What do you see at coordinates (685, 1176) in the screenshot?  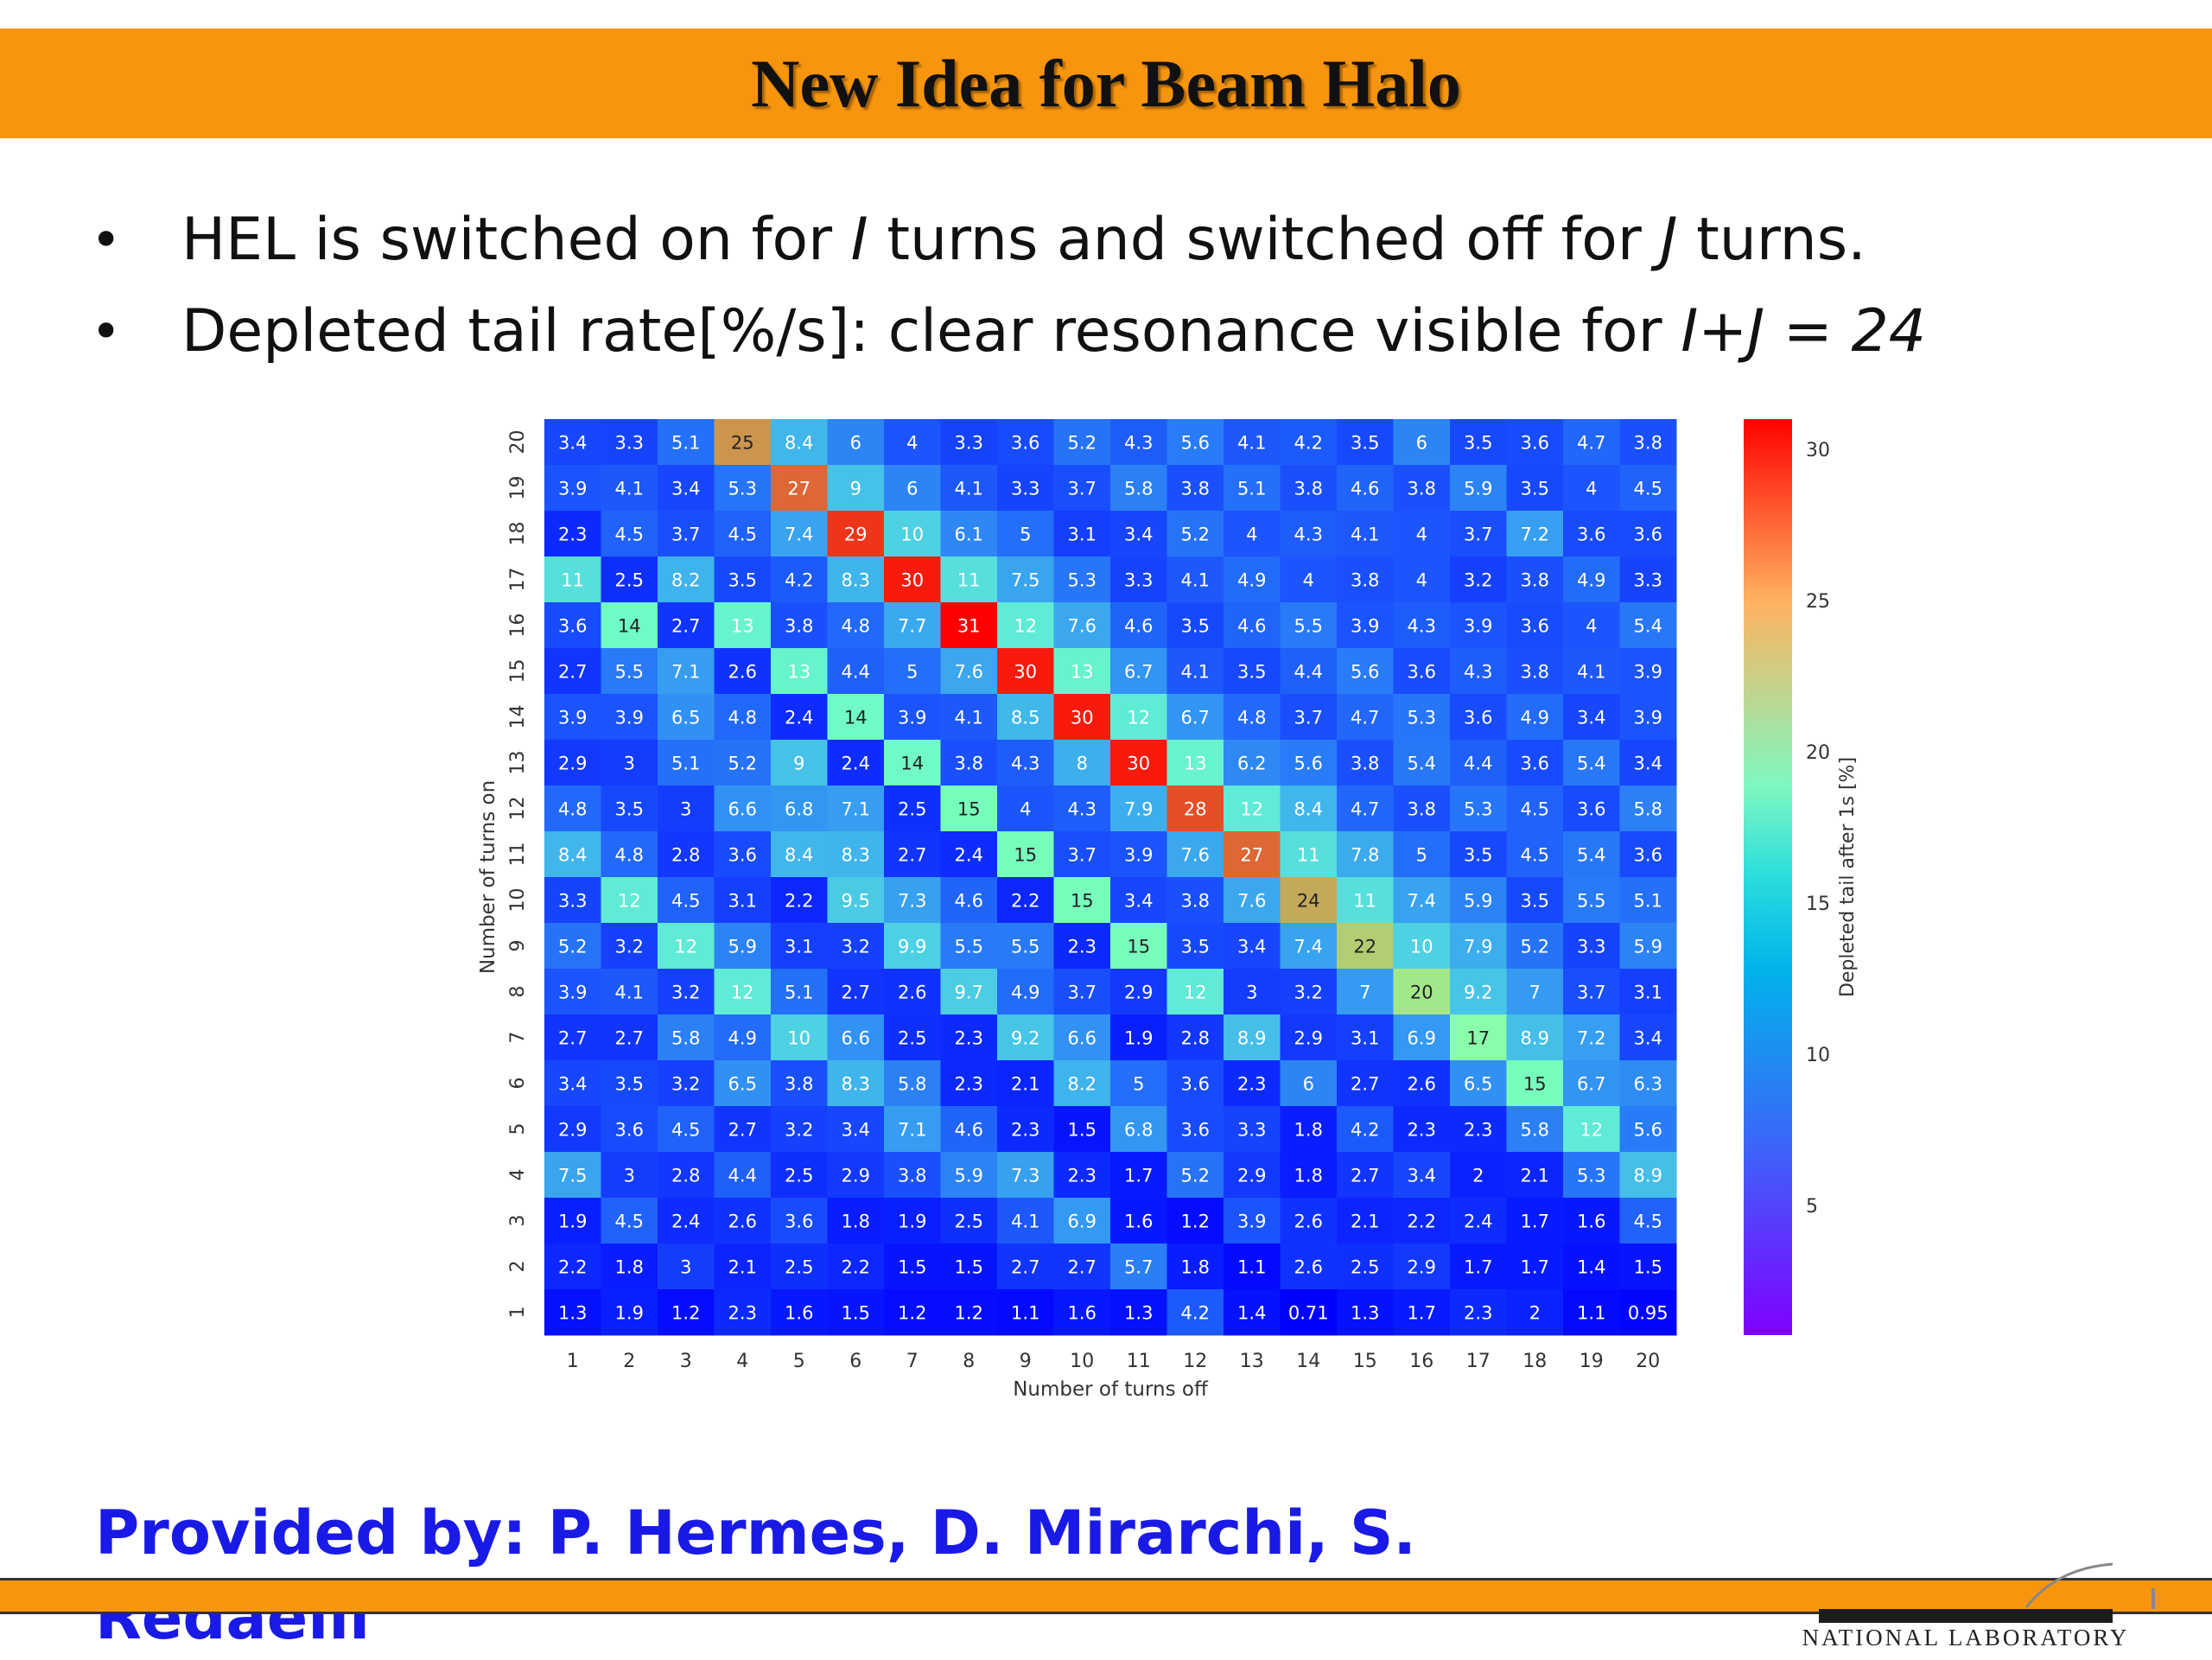 I see `heatmap-cell-label: 2.8` at bounding box center [685, 1176].